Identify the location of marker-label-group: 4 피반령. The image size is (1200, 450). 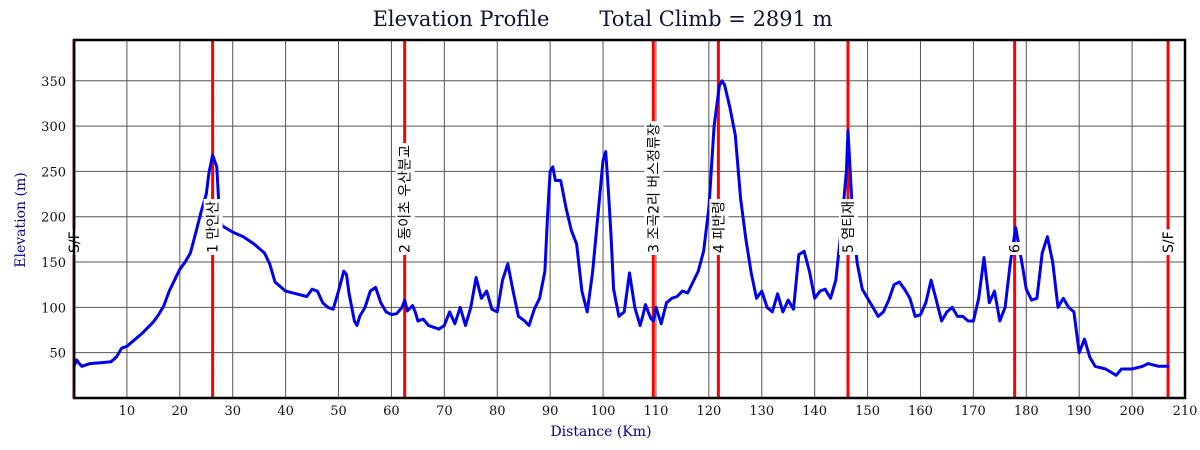
(719, 227).